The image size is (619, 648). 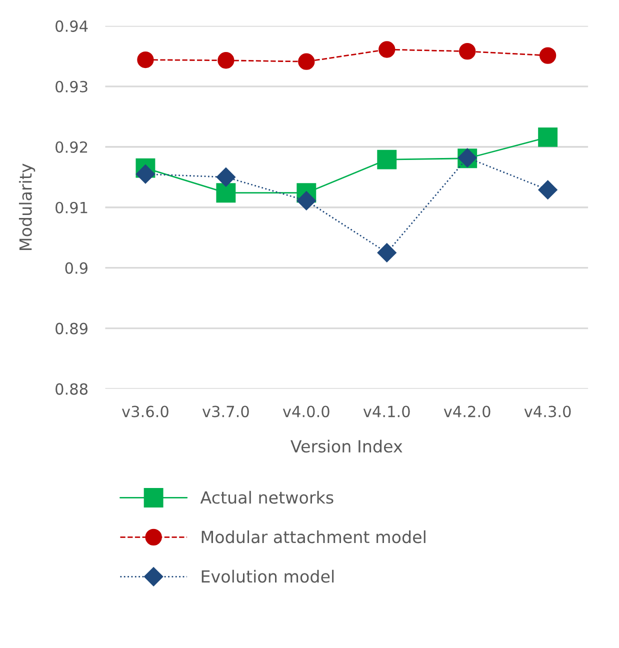 What do you see at coordinates (547, 412) in the screenshot?
I see `x-tick-label: v4.3.0` at bounding box center [547, 412].